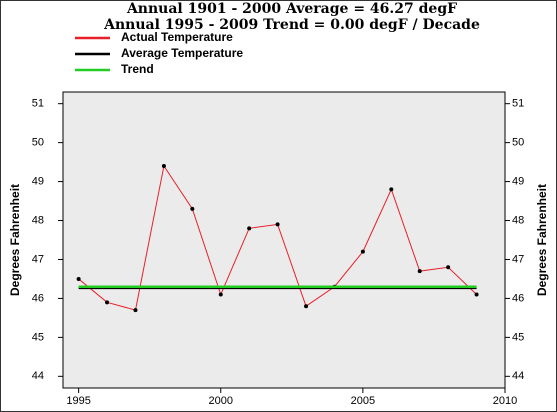  What do you see at coordinates (38, 220) in the screenshot?
I see `y-tick-label: 48` at bounding box center [38, 220].